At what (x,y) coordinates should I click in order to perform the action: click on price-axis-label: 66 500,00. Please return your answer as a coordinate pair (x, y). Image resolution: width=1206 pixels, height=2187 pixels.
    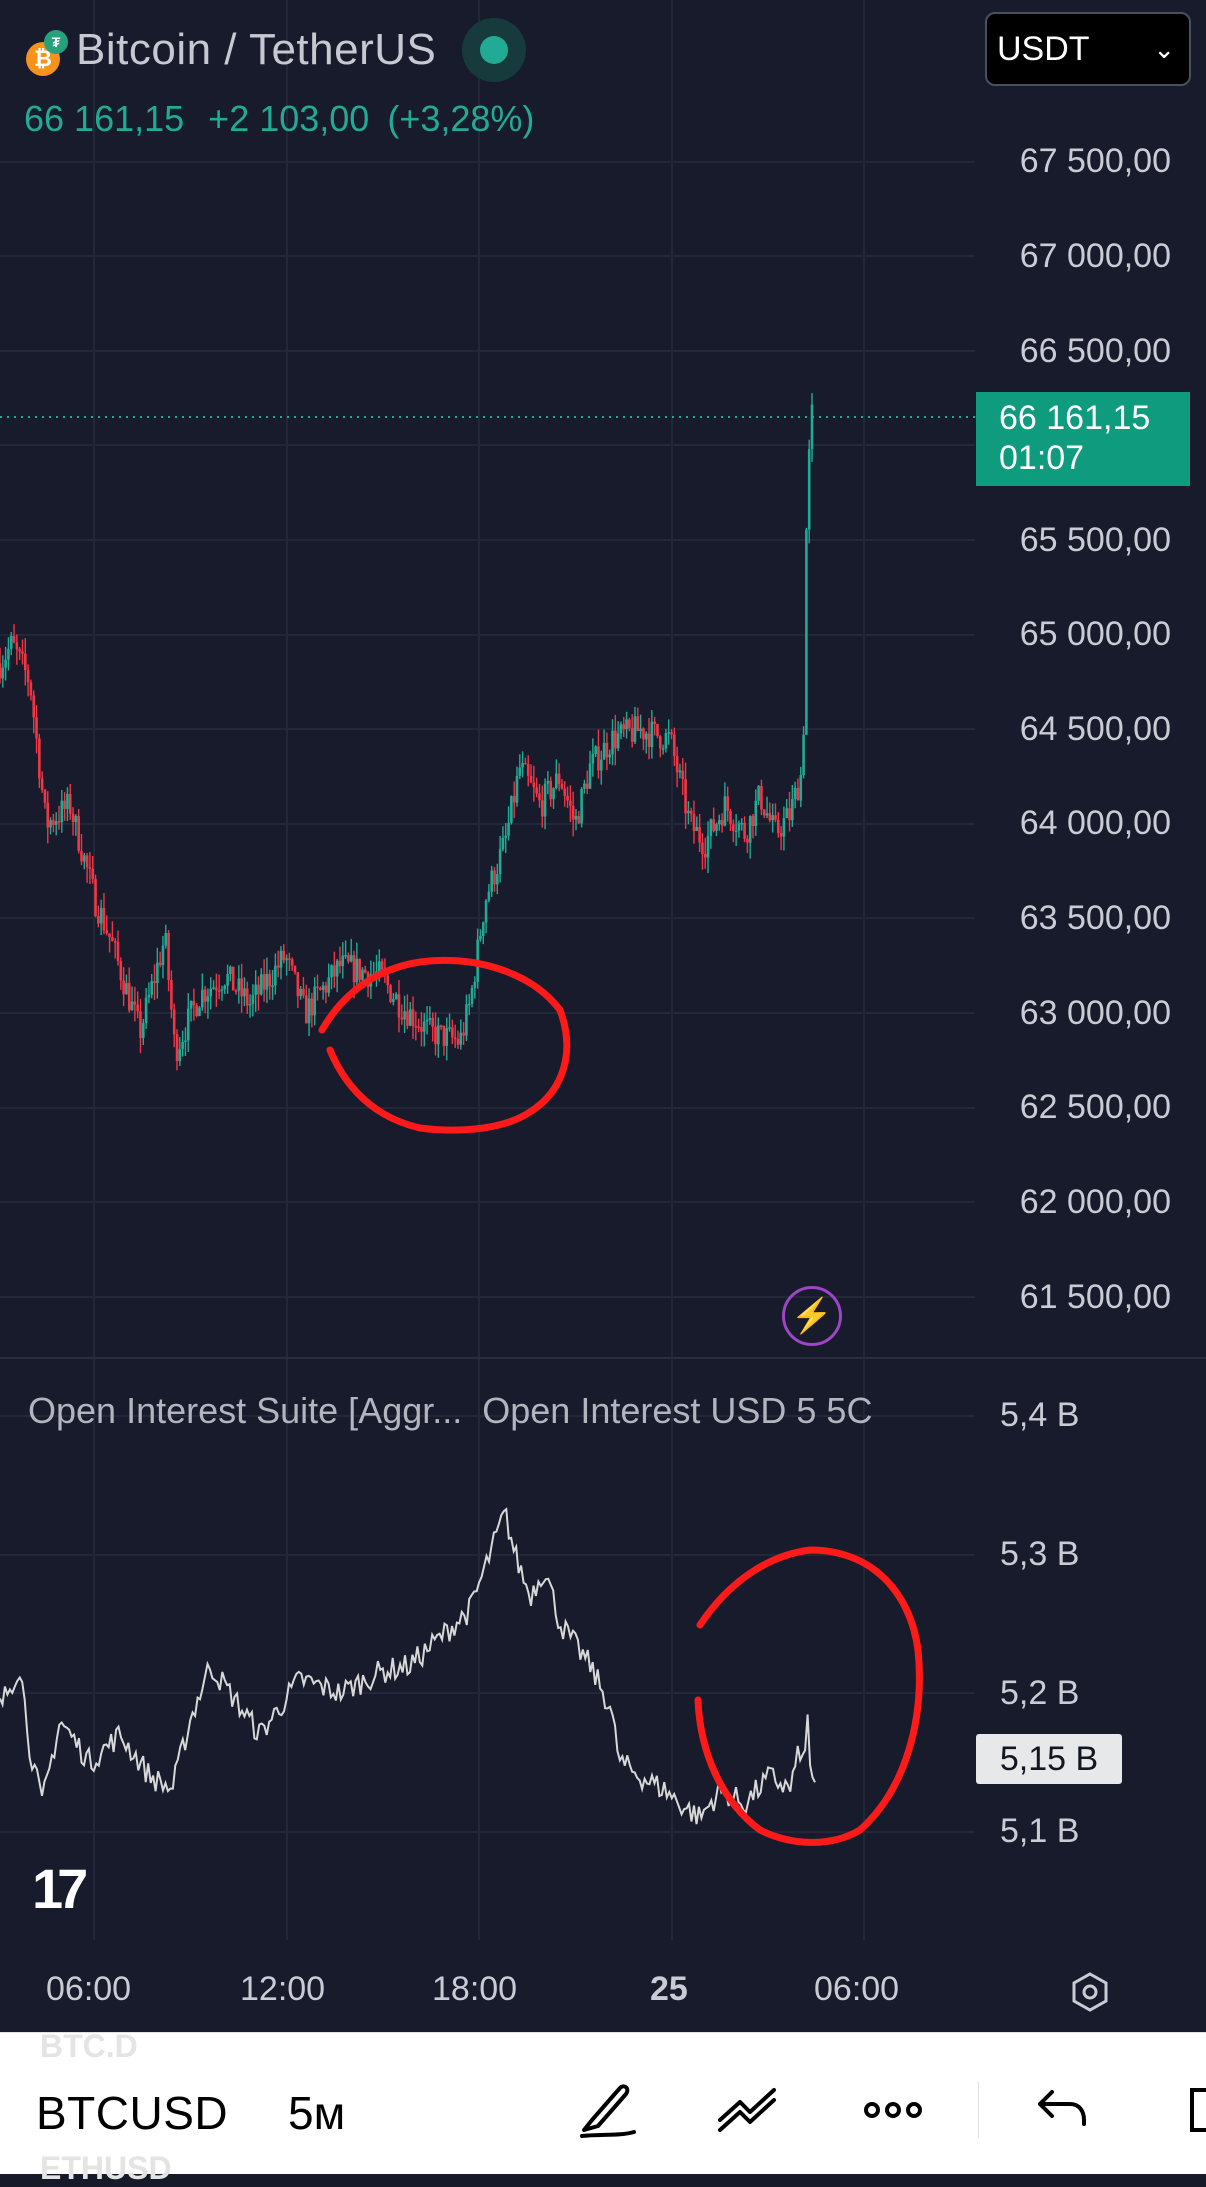
    Looking at the image, I should click on (1095, 351).